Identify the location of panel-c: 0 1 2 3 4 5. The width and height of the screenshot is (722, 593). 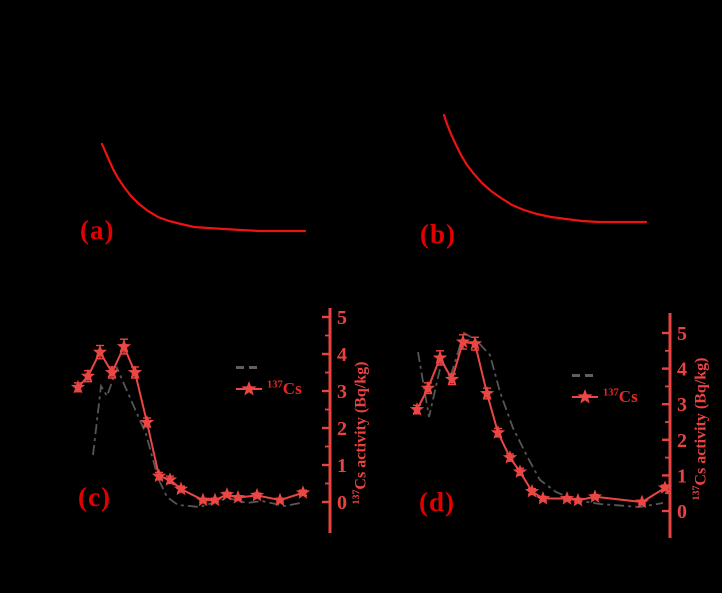
(208, 420).